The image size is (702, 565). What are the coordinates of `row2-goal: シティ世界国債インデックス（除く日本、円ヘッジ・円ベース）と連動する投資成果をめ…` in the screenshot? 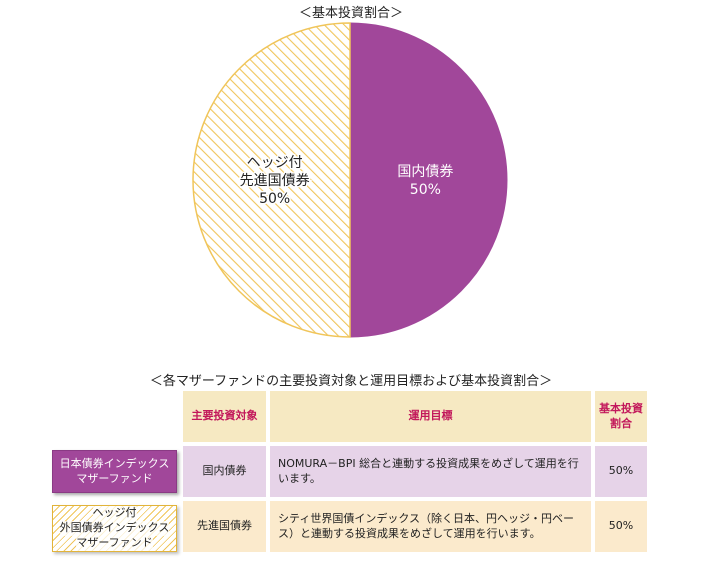 It's located at (430, 526).